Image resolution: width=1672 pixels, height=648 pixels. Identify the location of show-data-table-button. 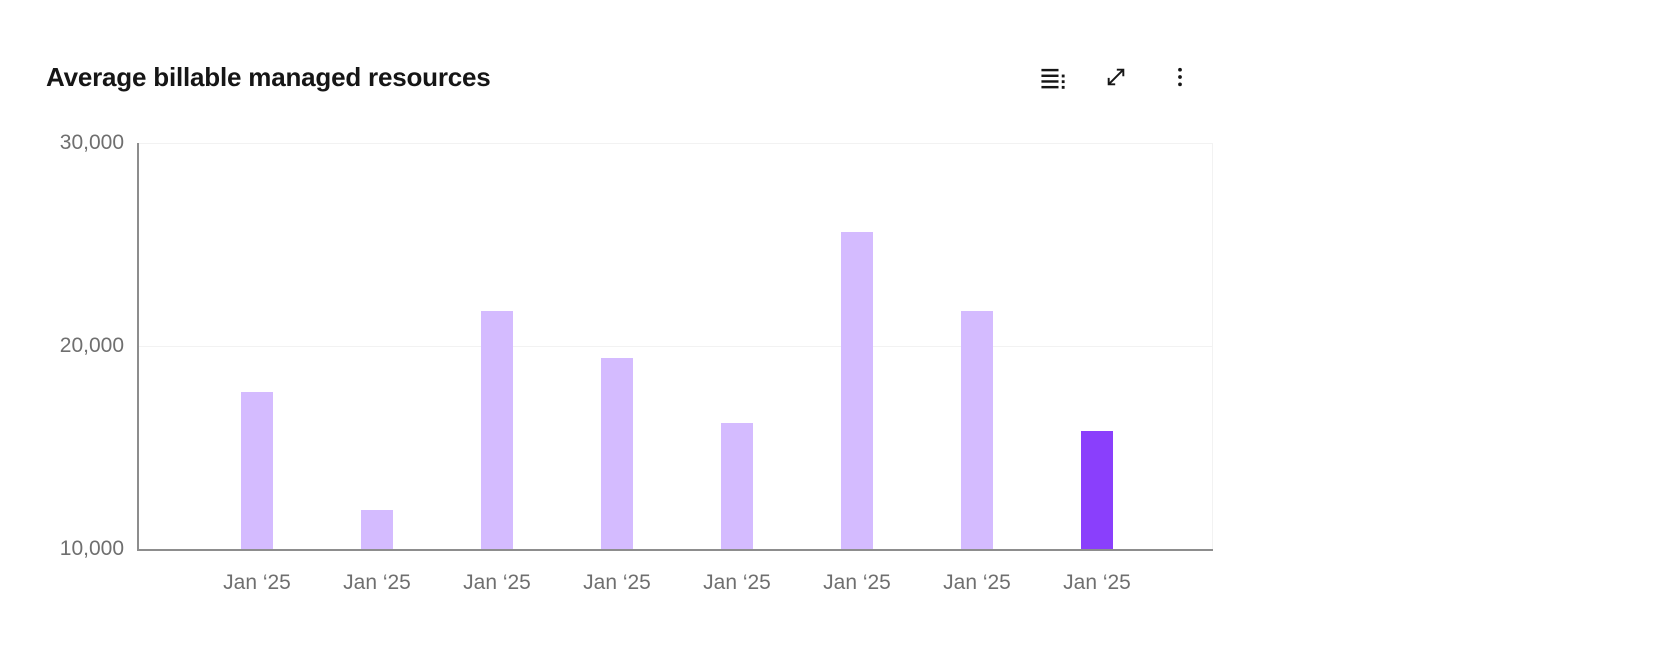
(1052, 77).